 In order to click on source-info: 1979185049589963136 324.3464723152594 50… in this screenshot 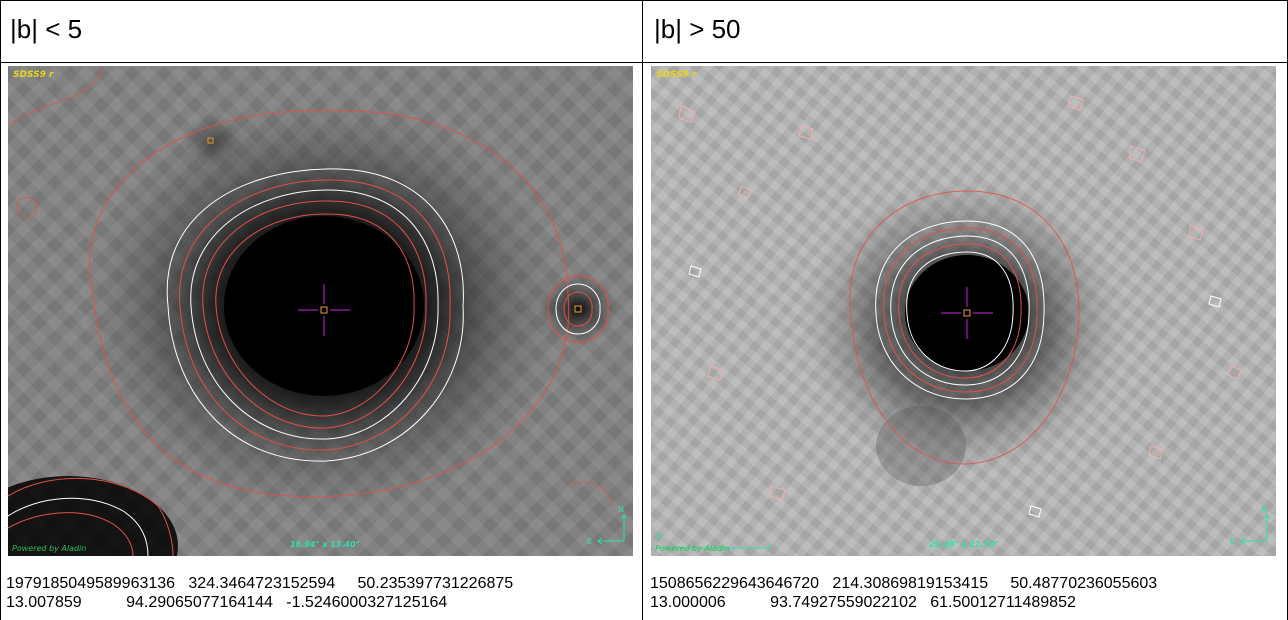, I will do `click(259, 593)`.